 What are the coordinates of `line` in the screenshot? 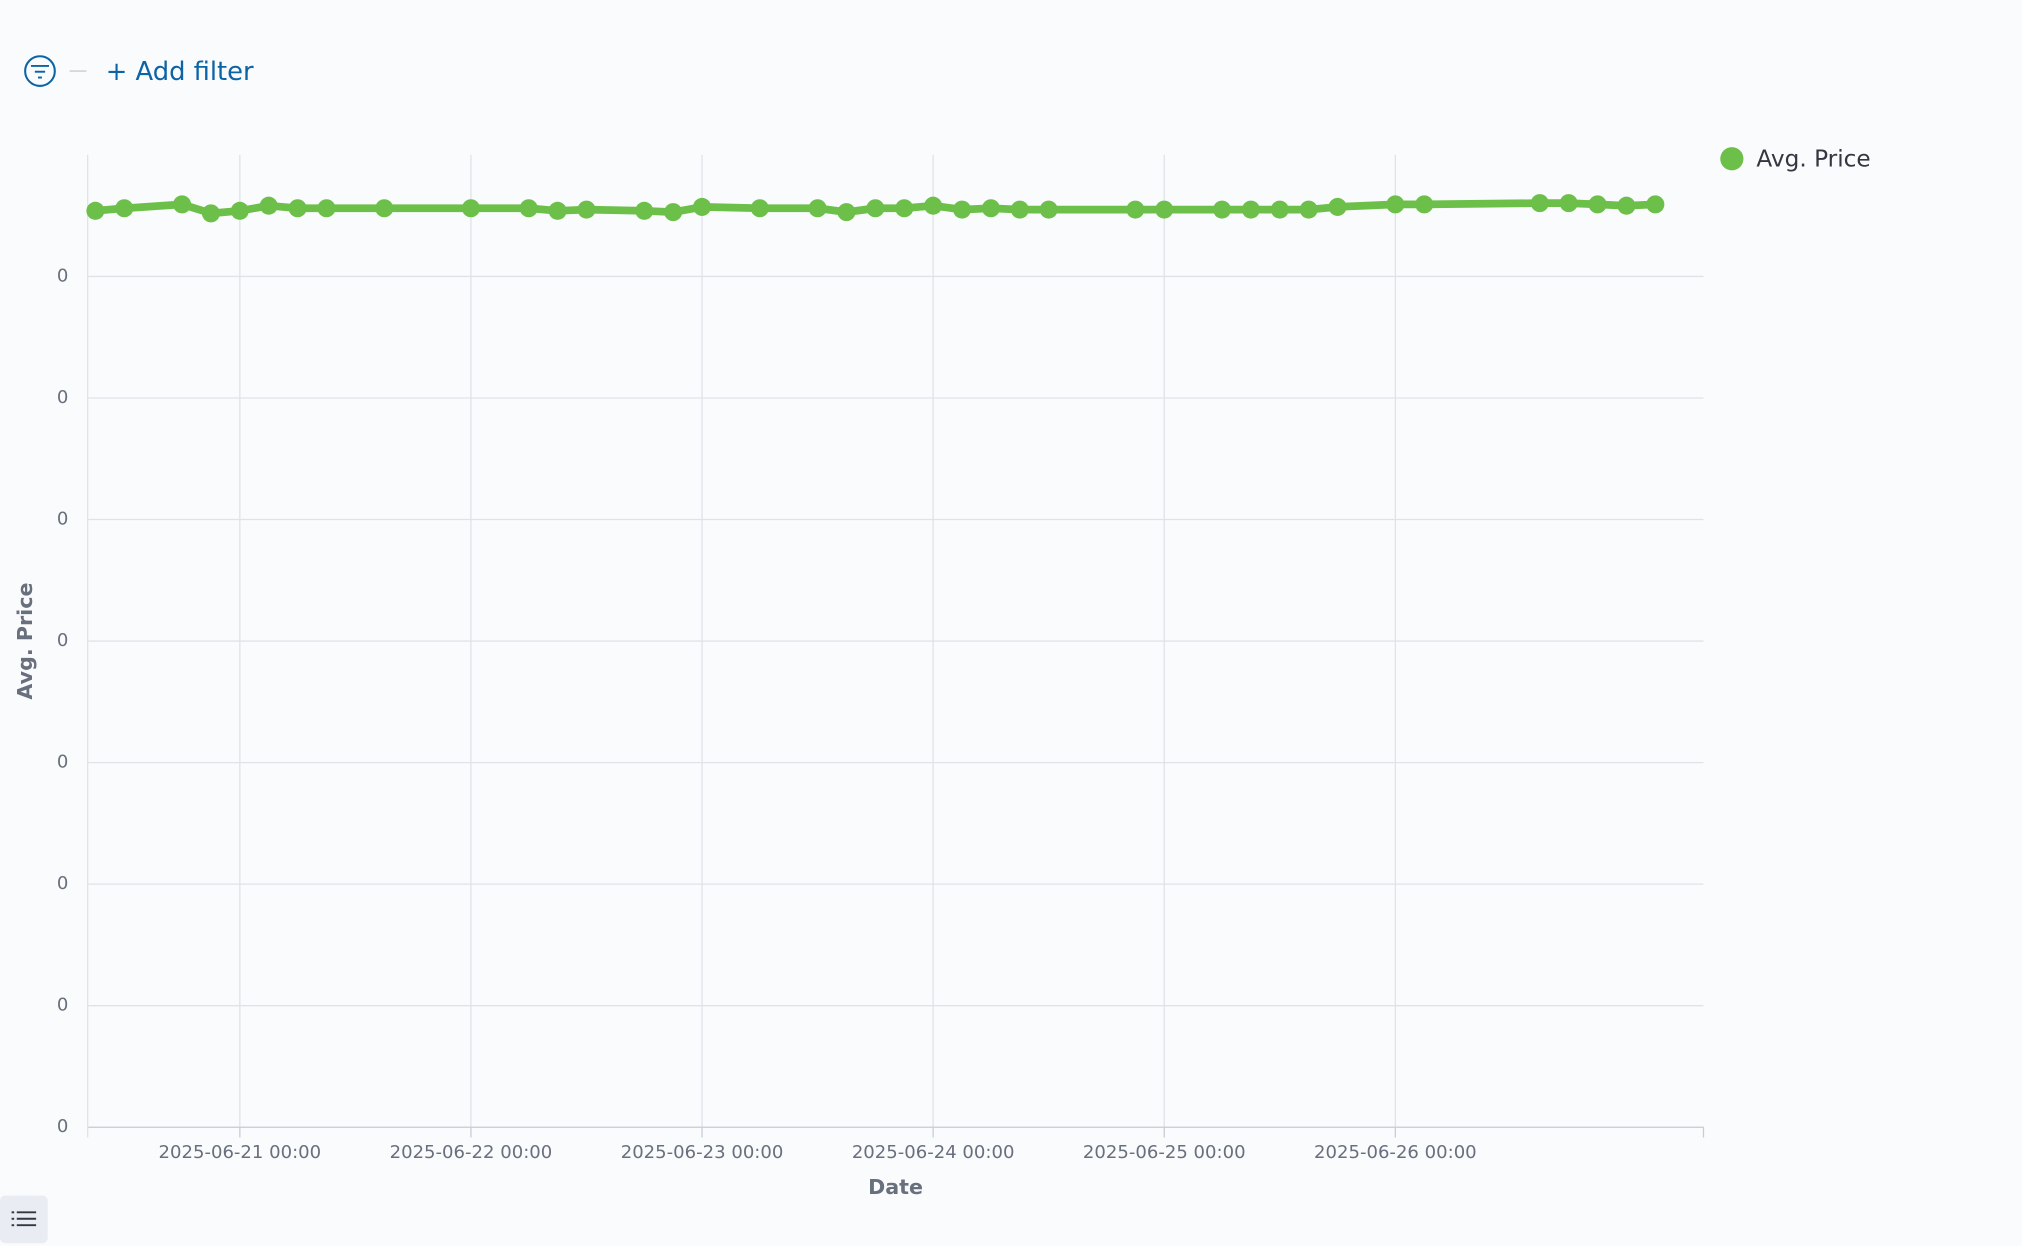 It's located at (875, 208).